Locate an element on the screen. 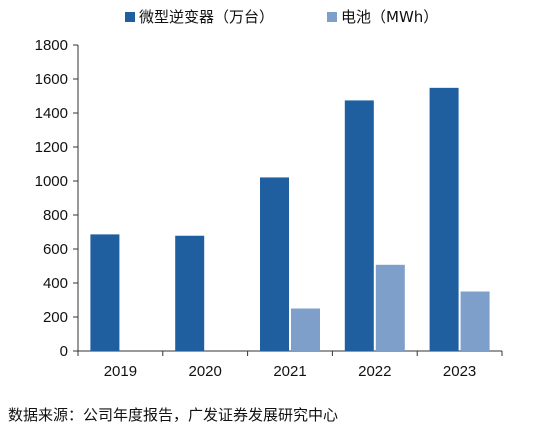 The height and width of the screenshot is (440, 550). y-tick-label: 1000 is located at coordinates (51, 181).